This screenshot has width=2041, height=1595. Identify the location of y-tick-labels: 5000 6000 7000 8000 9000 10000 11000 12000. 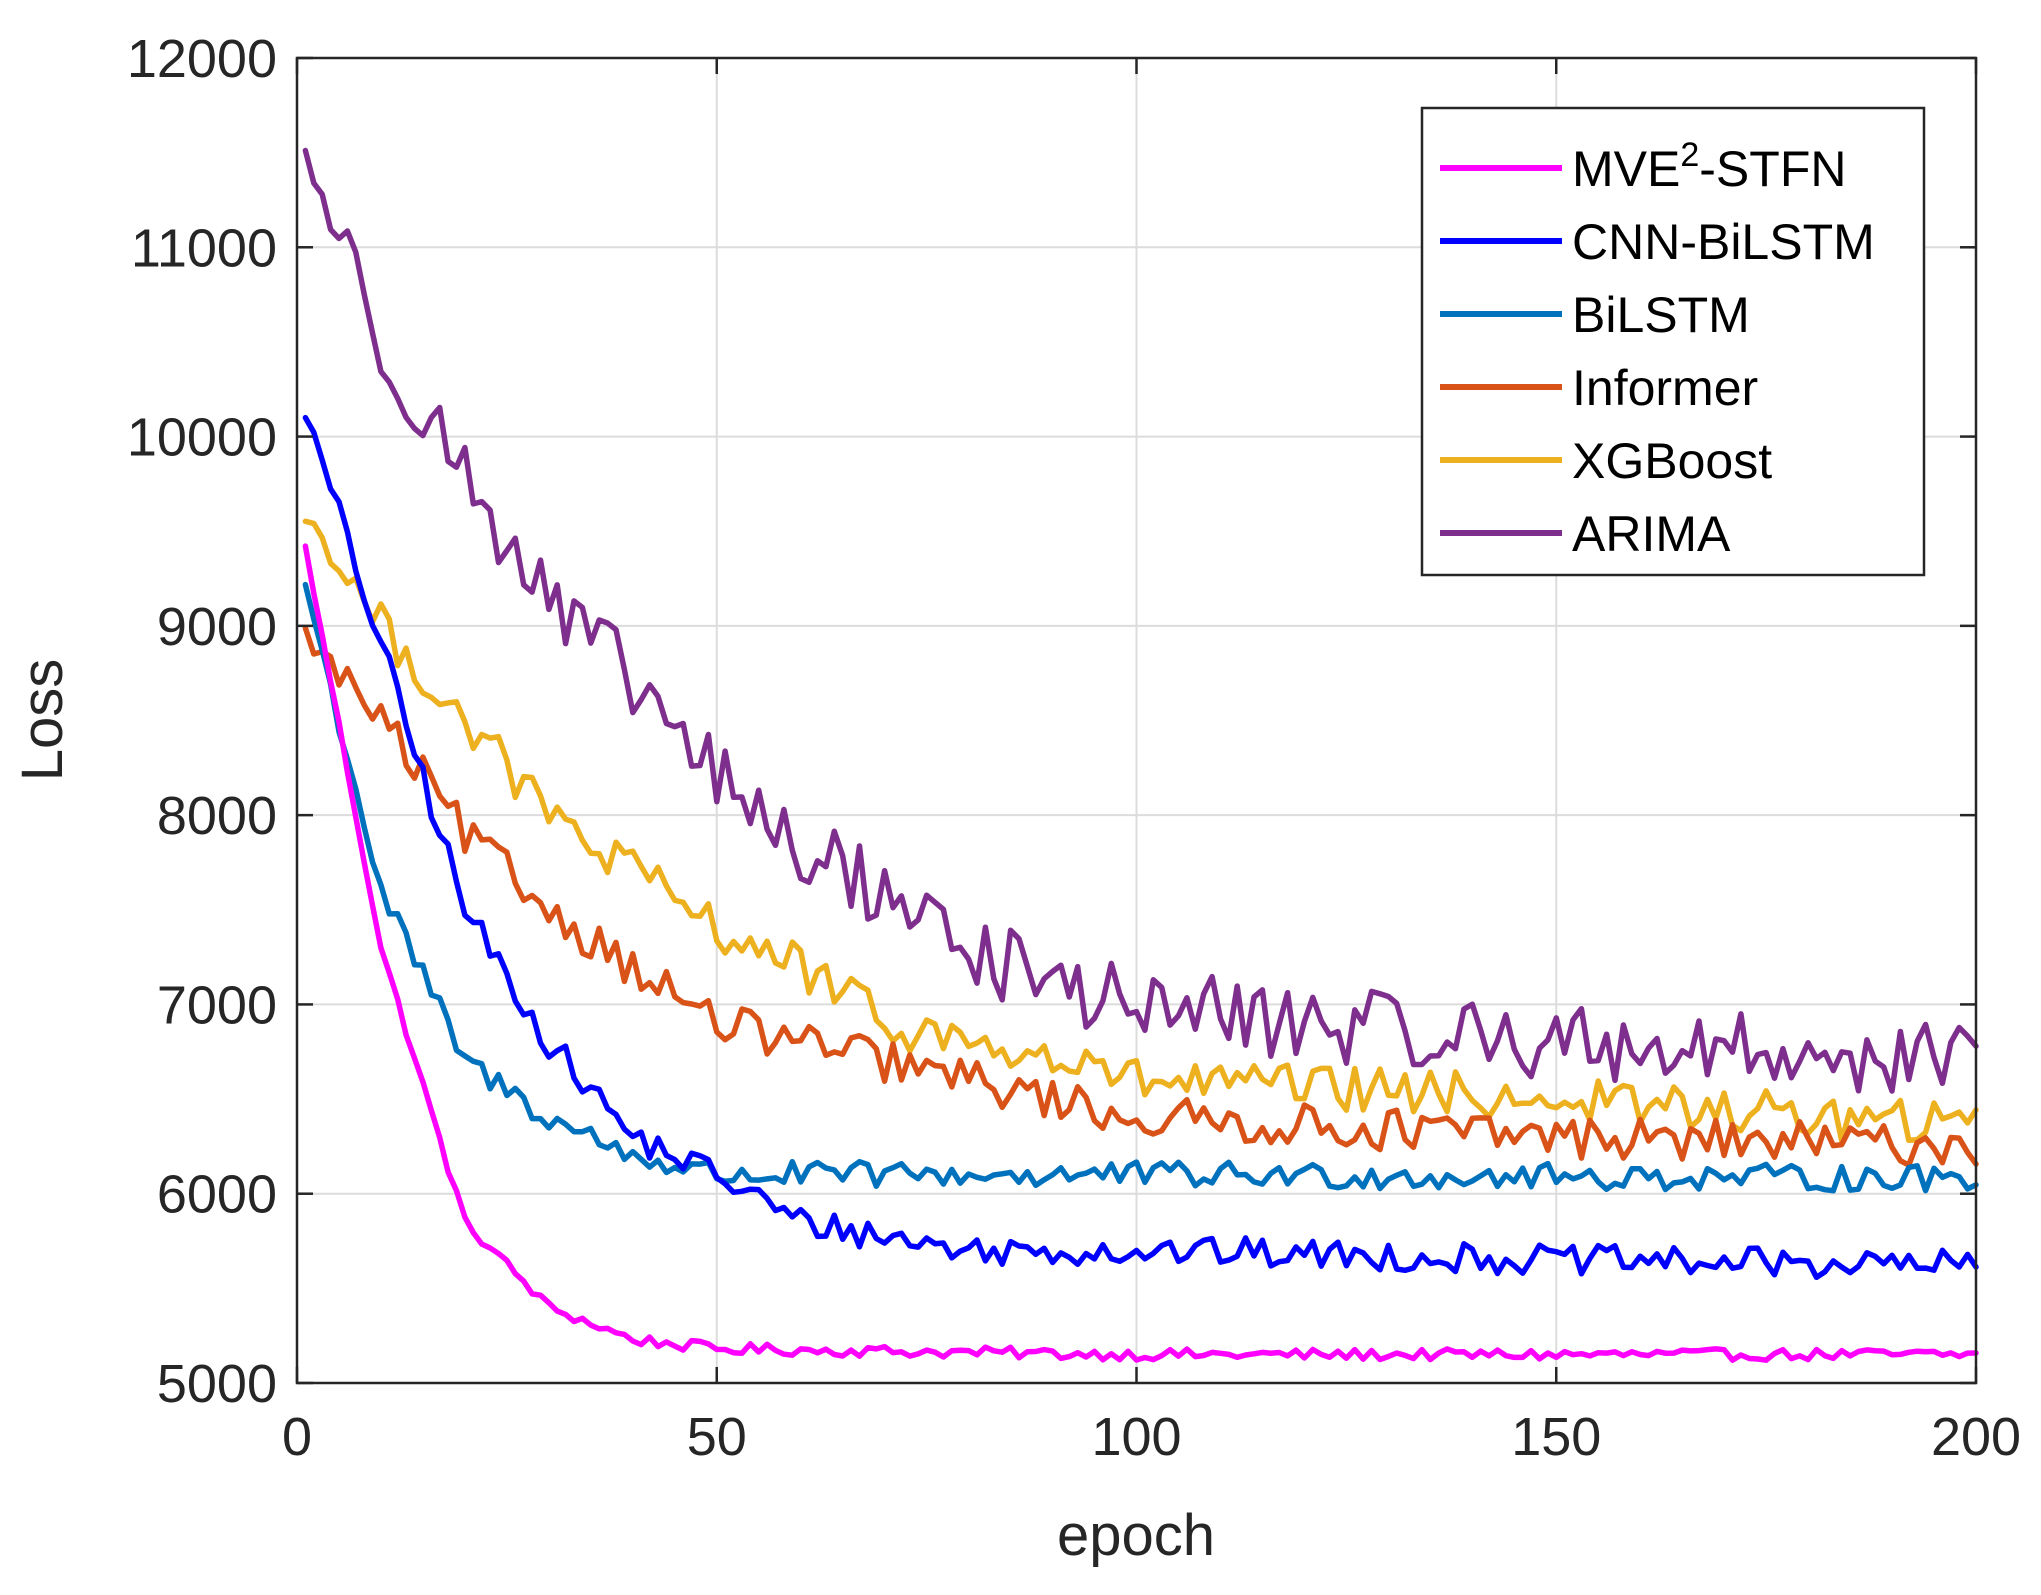
(202, 721).